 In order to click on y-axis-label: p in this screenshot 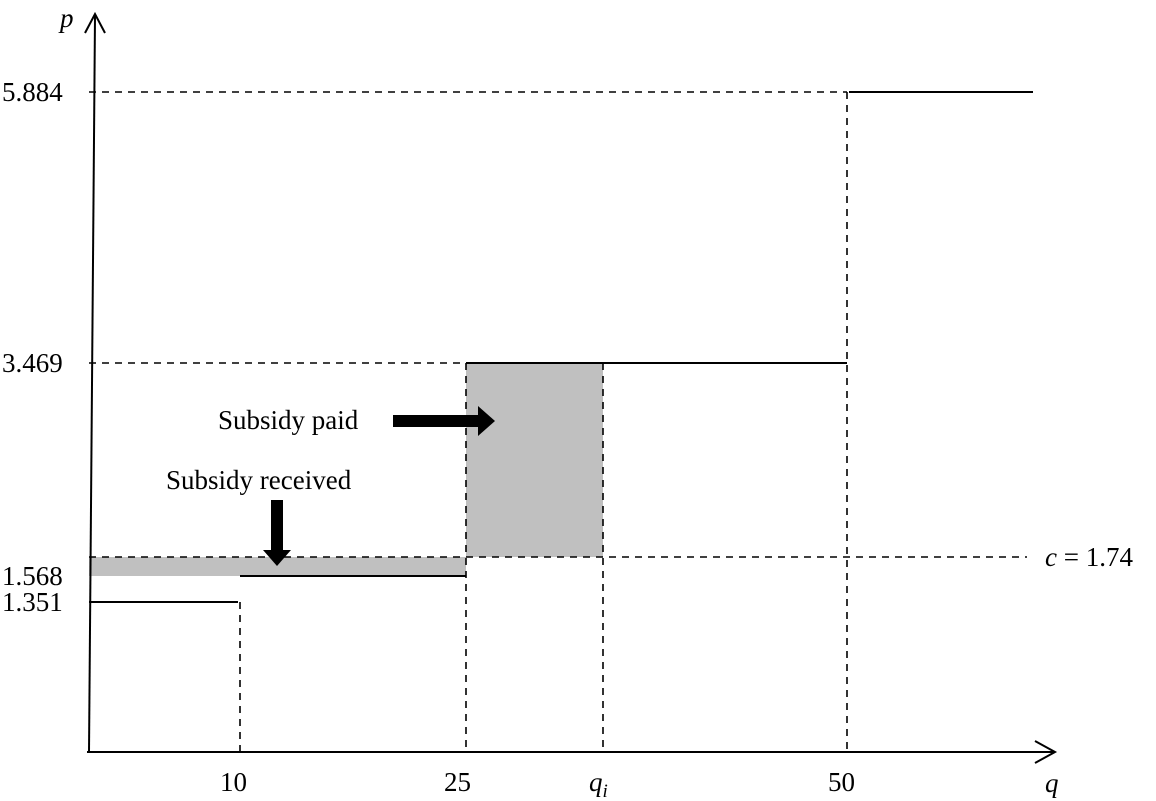, I will do `click(66, 18)`.